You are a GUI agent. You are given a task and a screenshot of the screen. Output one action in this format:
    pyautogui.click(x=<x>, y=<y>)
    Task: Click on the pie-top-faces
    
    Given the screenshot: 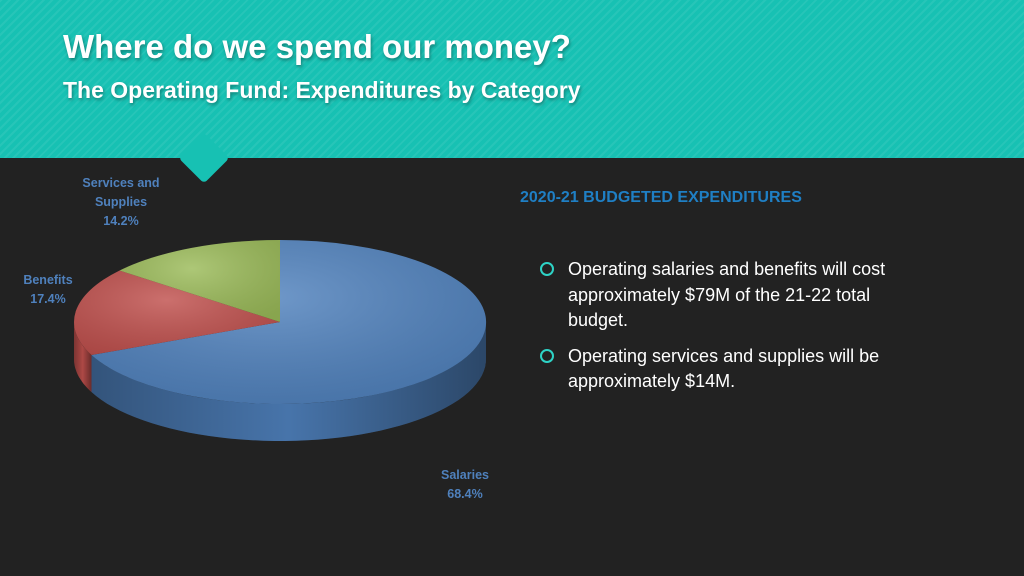 What is the action you would take?
    pyautogui.click(x=280, y=321)
    